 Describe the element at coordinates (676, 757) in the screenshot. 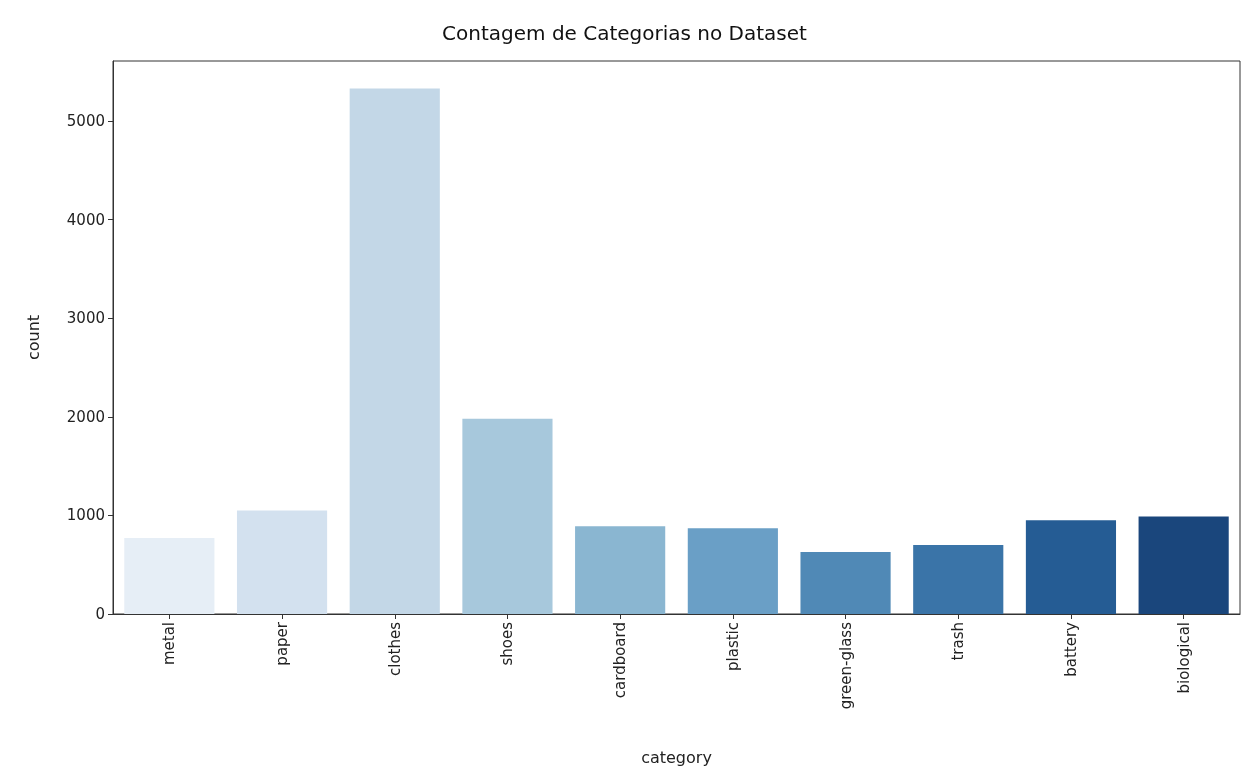

I see `x-axis-title: category` at that location.